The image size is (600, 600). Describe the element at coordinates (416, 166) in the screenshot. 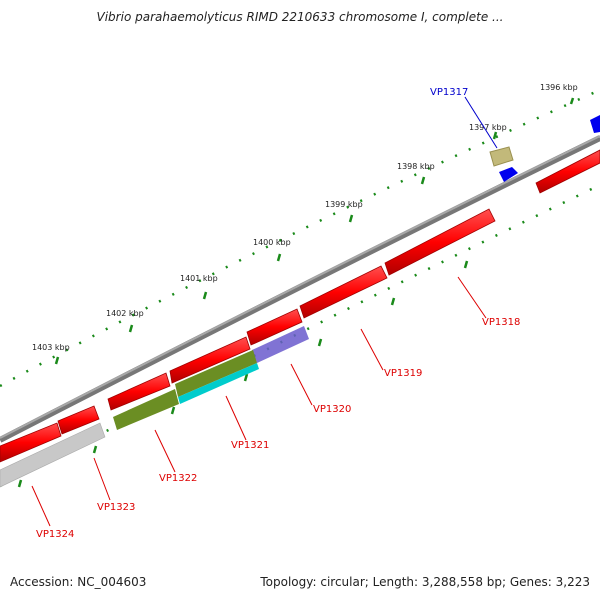

I see `ruler-label-1398: 1398 kbp` at that location.